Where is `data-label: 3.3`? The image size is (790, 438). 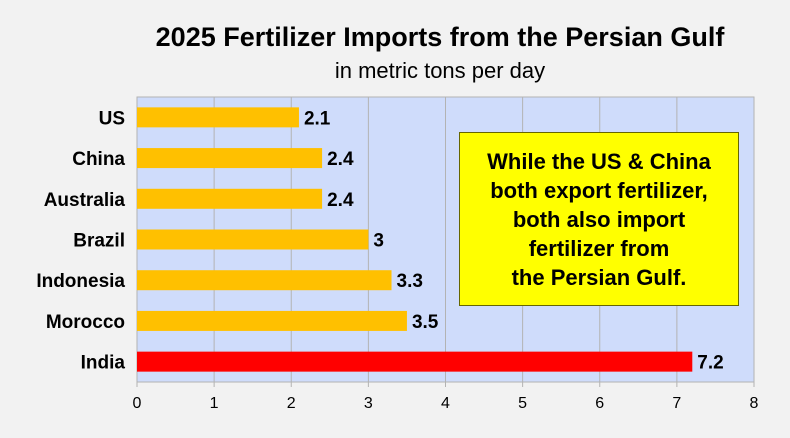 data-label: 3.3 is located at coordinates (410, 281).